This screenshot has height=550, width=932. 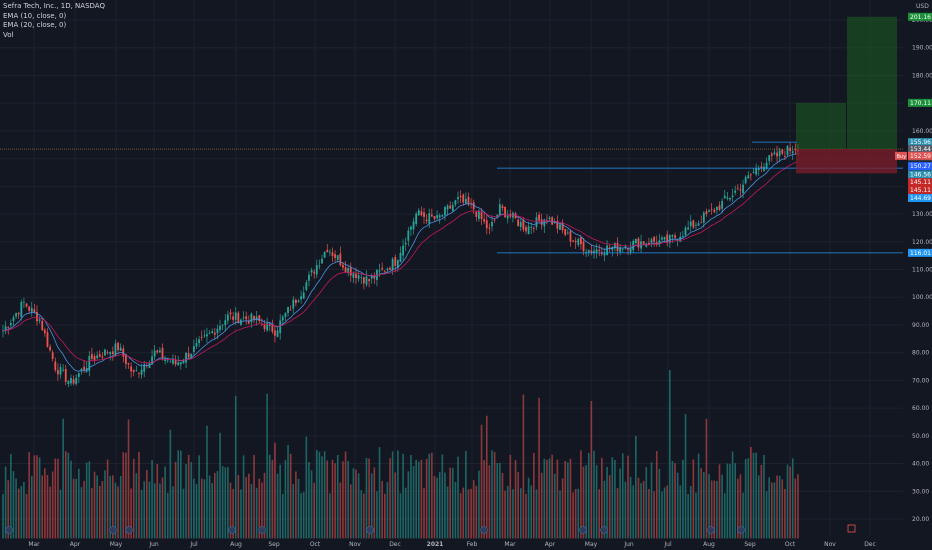 I want to click on time-tick-label: Oct, so click(x=790, y=544).